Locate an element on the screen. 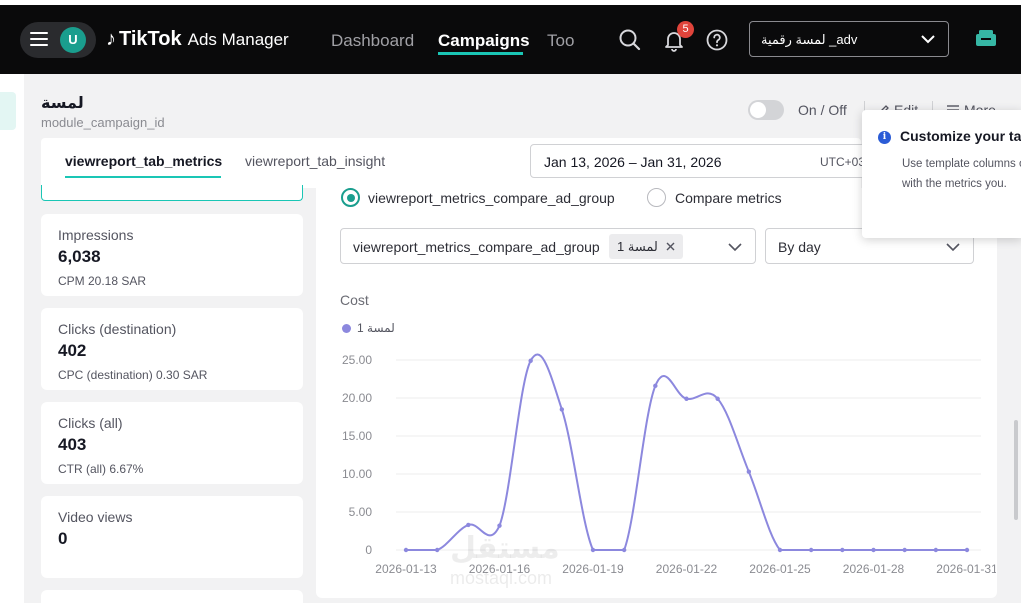 This screenshot has width=1021, height=603. search-icon is located at coordinates (630, 40).